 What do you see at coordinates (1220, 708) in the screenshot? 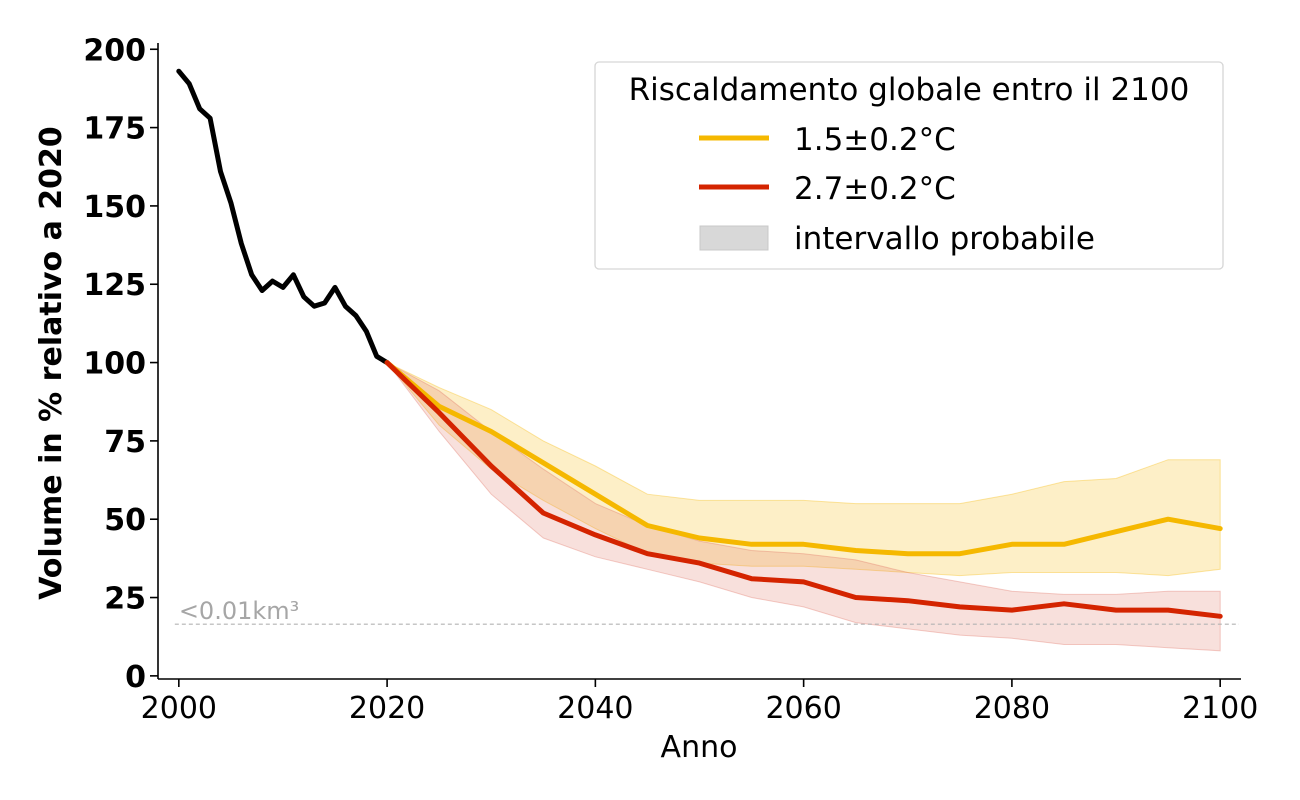
I see `x-tick-label: 2100` at bounding box center [1220, 708].